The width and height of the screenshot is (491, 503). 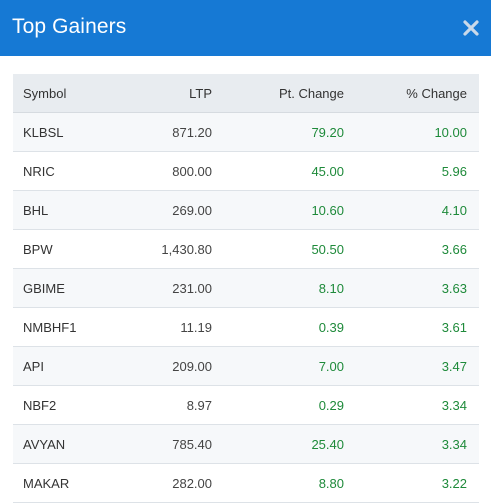 What do you see at coordinates (436, 93) in the screenshot?
I see `column-header-pct-change: % Change` at bounding box center [436, 93].